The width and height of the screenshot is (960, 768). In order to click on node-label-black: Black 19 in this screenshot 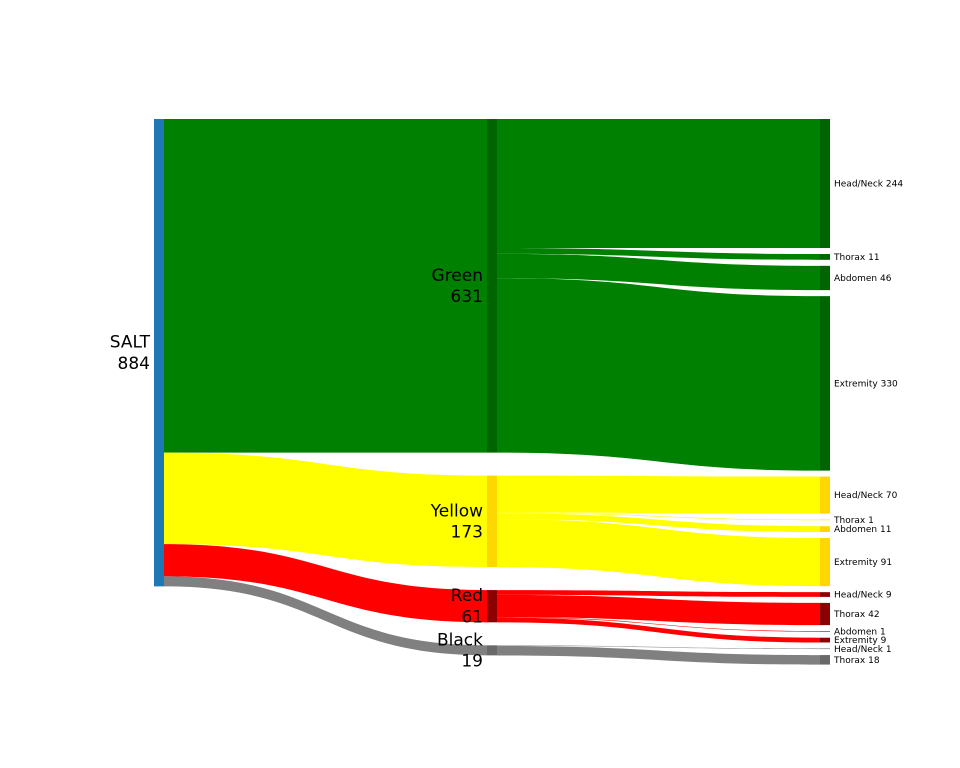, I will do `click(460, 650)`.